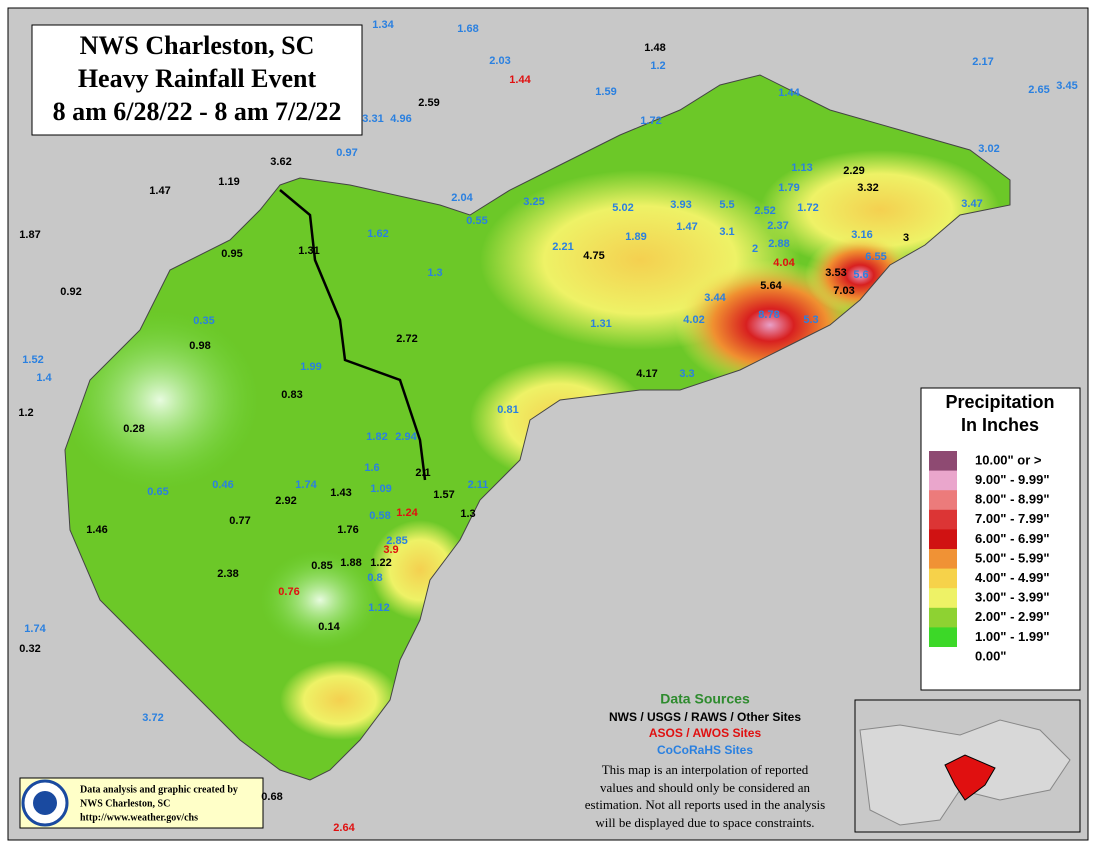  What do you see at coordinates (622, 208) in the screenshot?
I see `station-value: 5.02` at bounding box center [622, 208].